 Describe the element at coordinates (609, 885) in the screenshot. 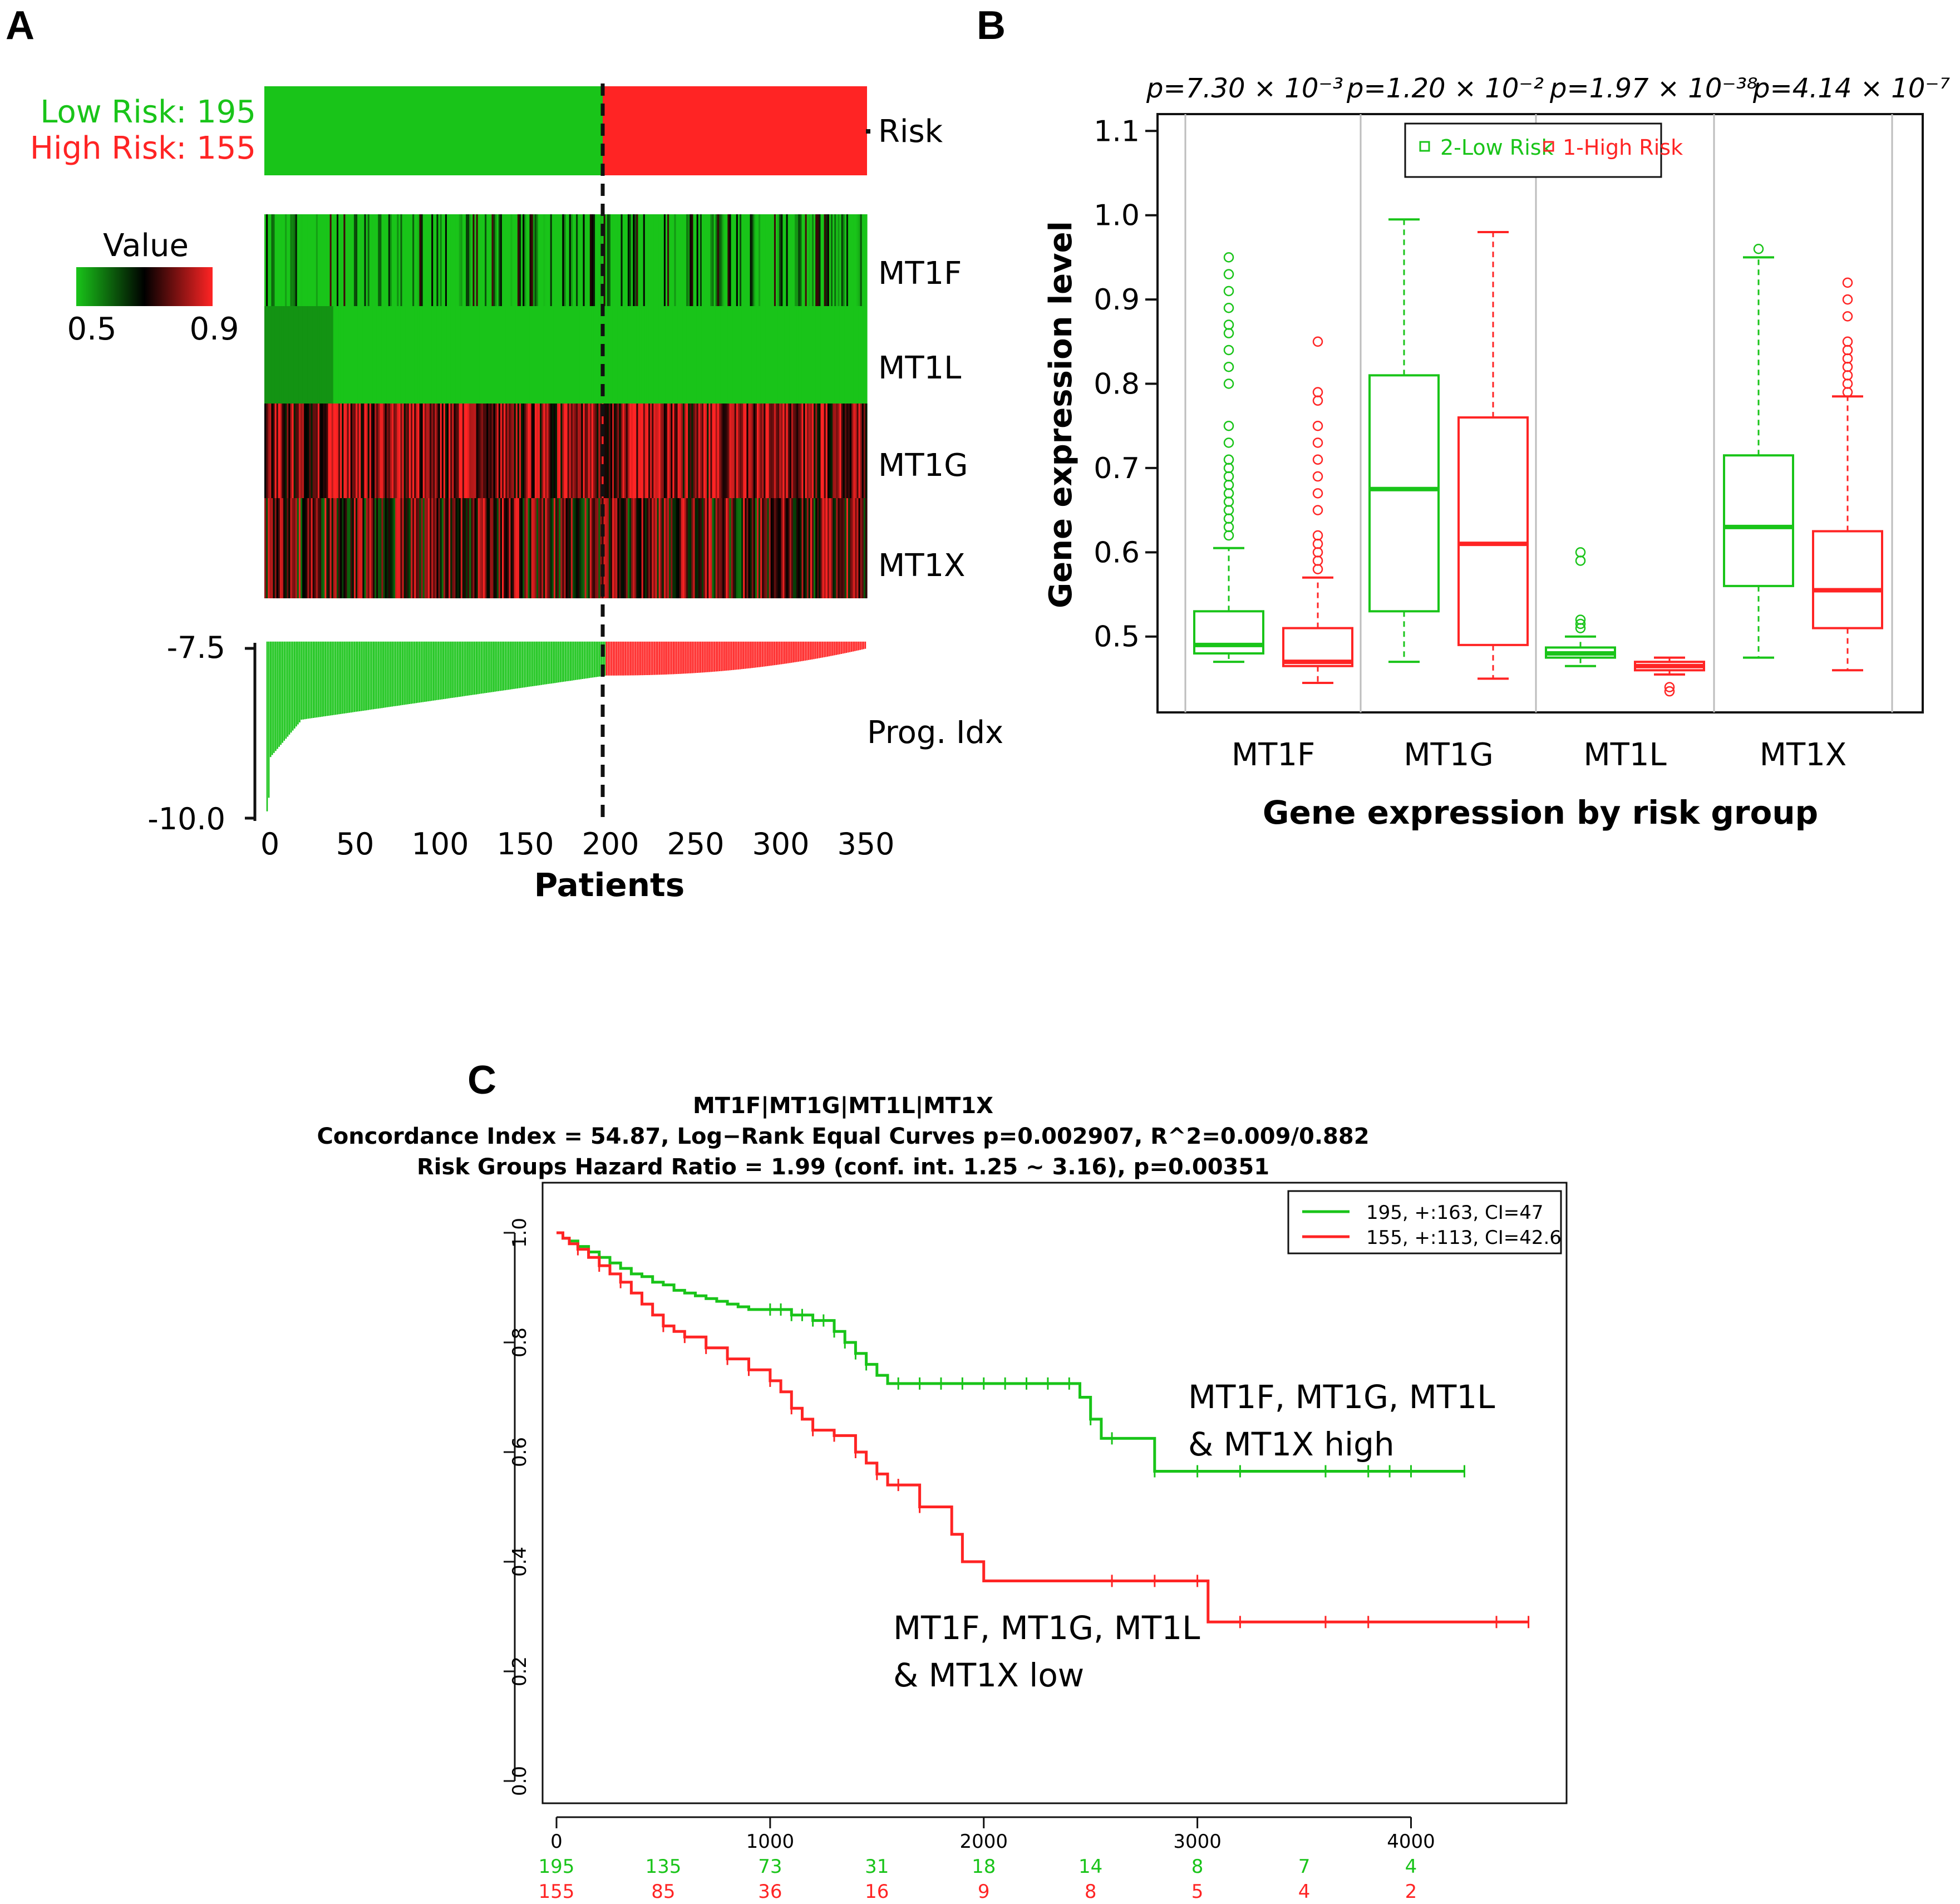

I see `patients-axis-label: Patients` at that location.